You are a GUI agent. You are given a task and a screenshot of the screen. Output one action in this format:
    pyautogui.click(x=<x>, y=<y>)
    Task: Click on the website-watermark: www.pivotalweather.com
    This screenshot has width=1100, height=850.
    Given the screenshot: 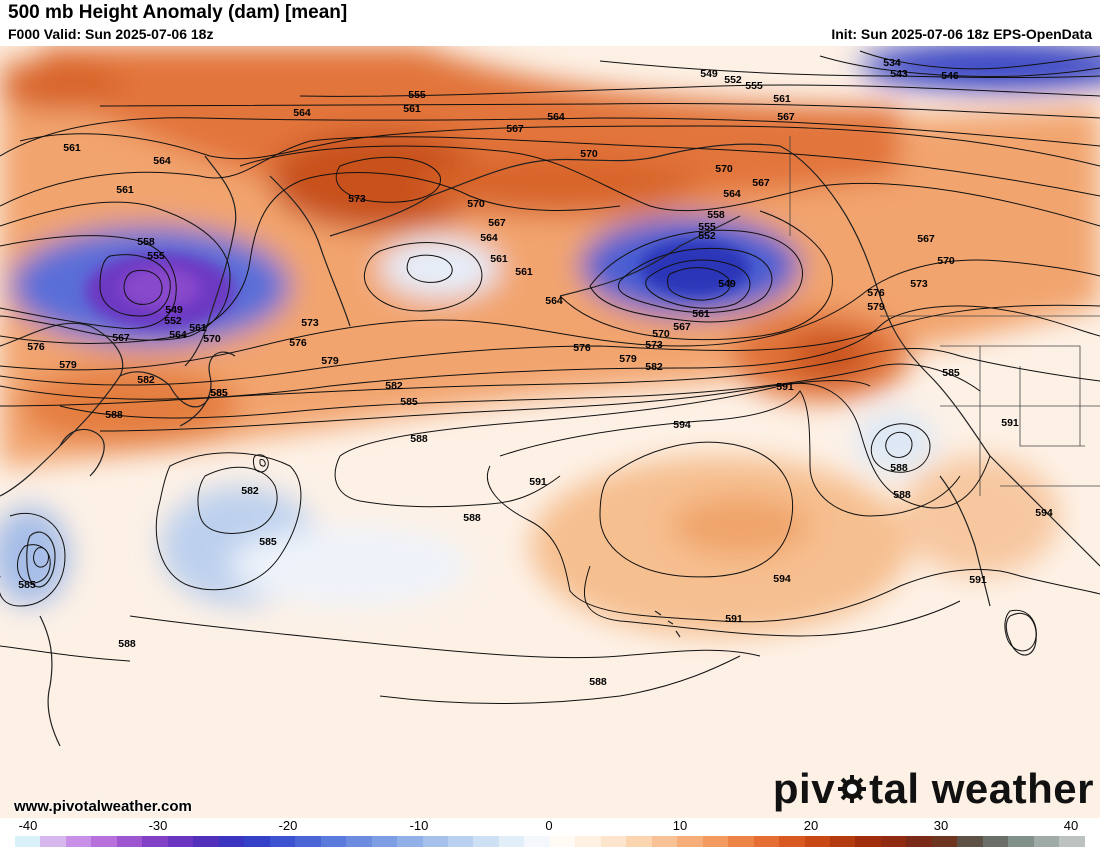 What is the action you would take?
    pyautogui.click(x=103, y=806)
    